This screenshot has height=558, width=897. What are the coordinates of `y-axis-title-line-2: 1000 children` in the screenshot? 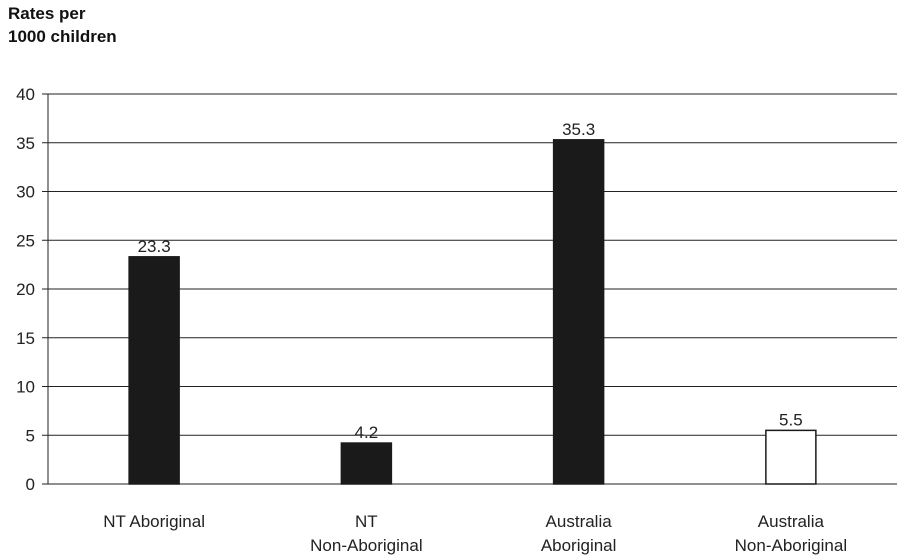 It's located at (62, 36).